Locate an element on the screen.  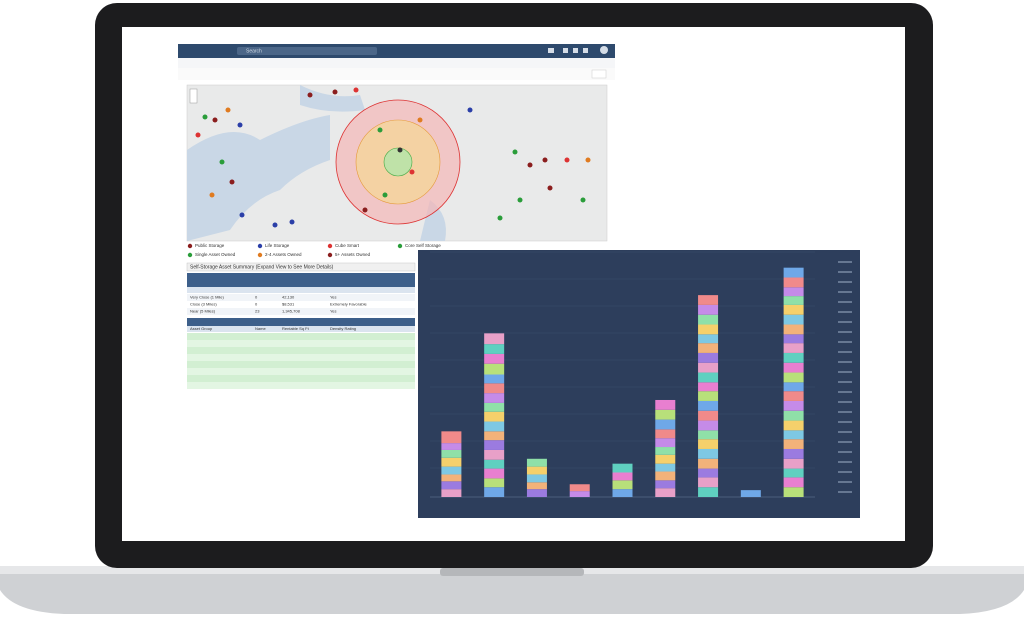
button is located at coordinates (599, 74).